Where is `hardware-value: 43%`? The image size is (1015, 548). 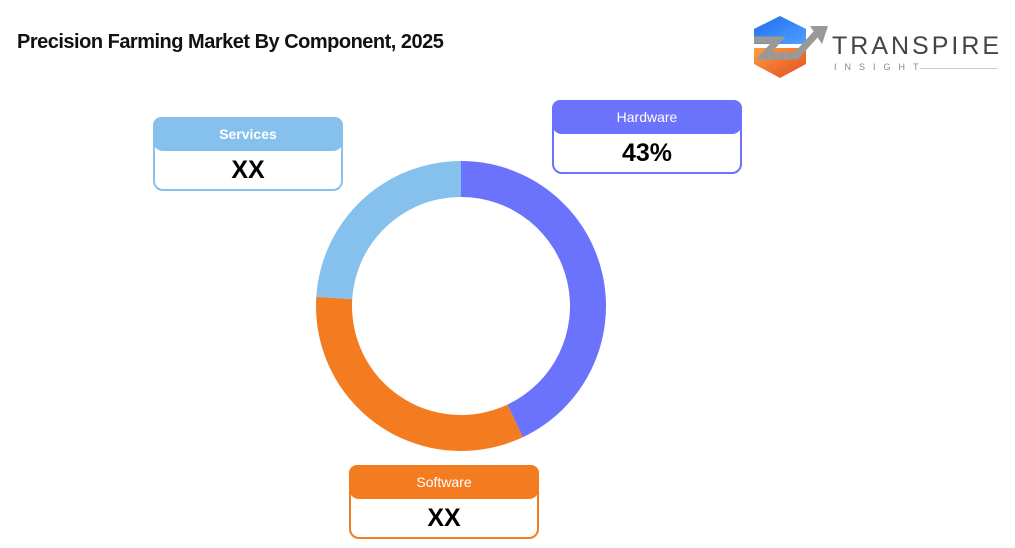 hardware-value: 43% is located at coordinates (647, 153).